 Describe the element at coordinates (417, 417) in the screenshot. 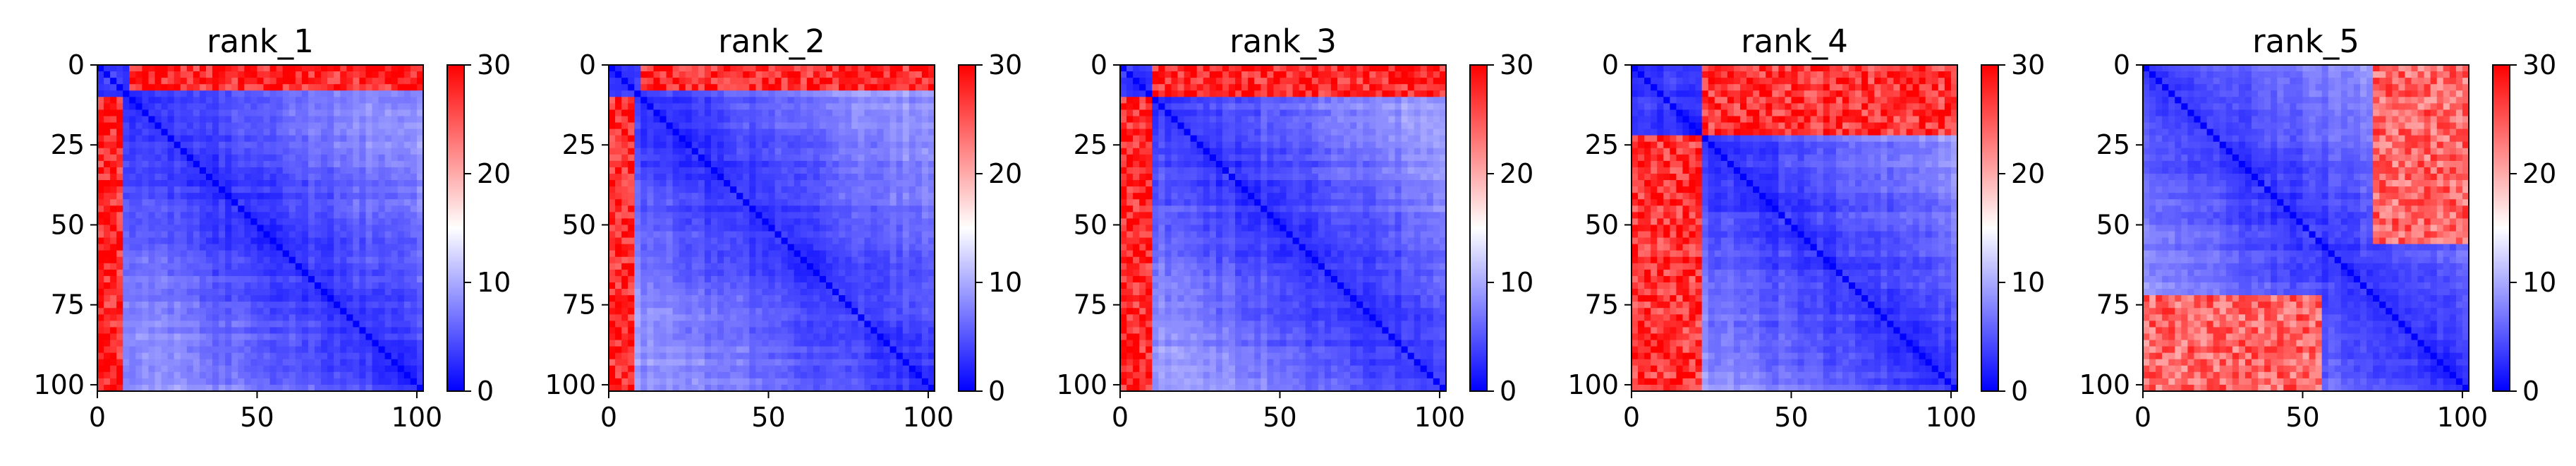

I see `x-tick-label: 100` at that location.